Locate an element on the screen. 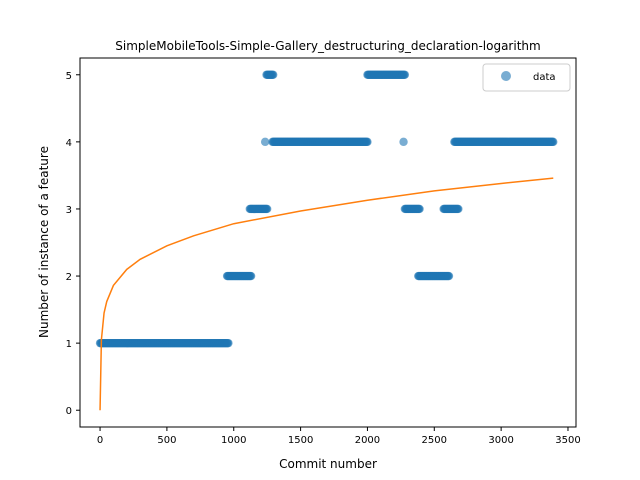  x-tick-label: 500 is located at coordinates (166, 440).